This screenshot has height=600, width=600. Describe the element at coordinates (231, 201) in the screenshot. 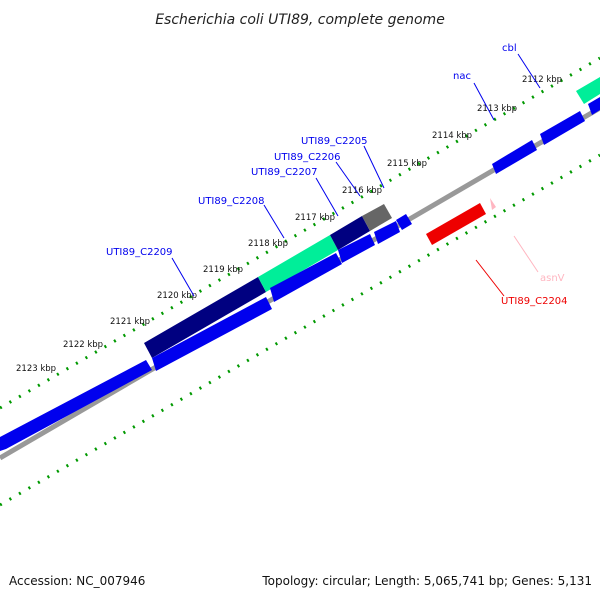

I see `gene-label-c2208: UTI89_C2208` at that location.